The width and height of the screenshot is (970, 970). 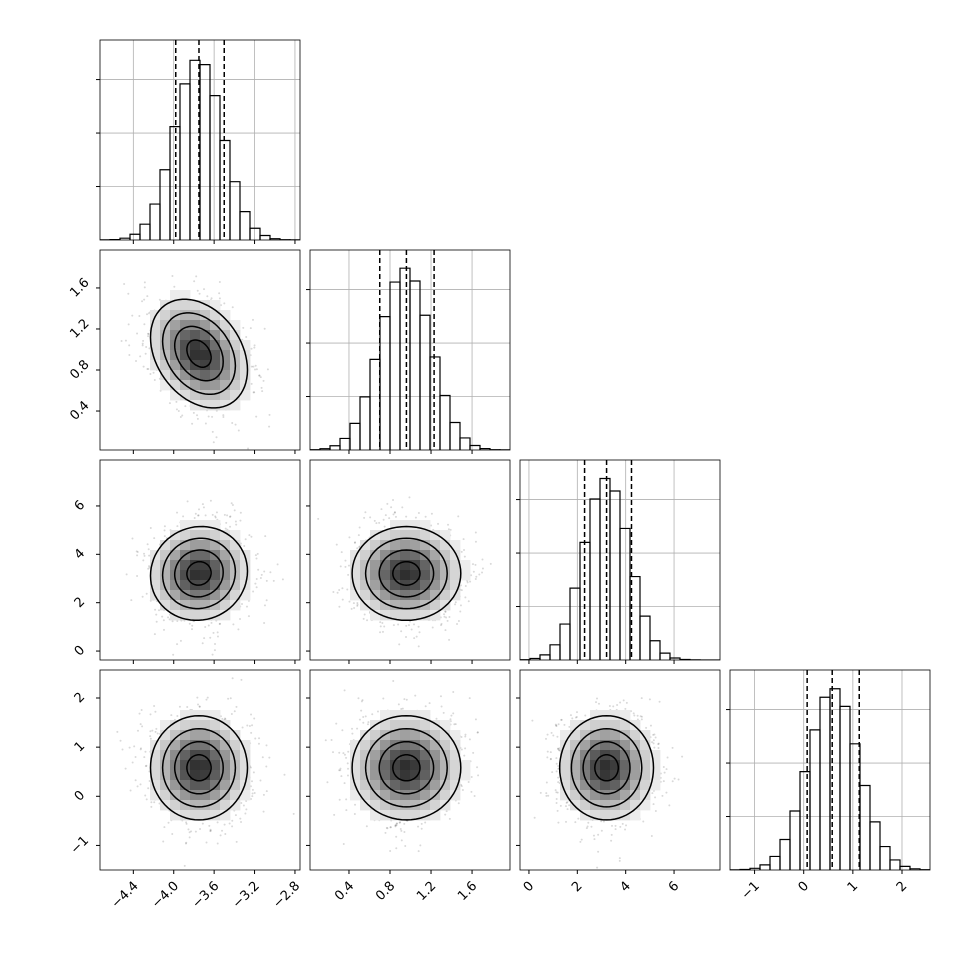 What do you see at coordinates (410, 560) in the screenshot?
I see `panel-frame` at bounding box center [410, 560].